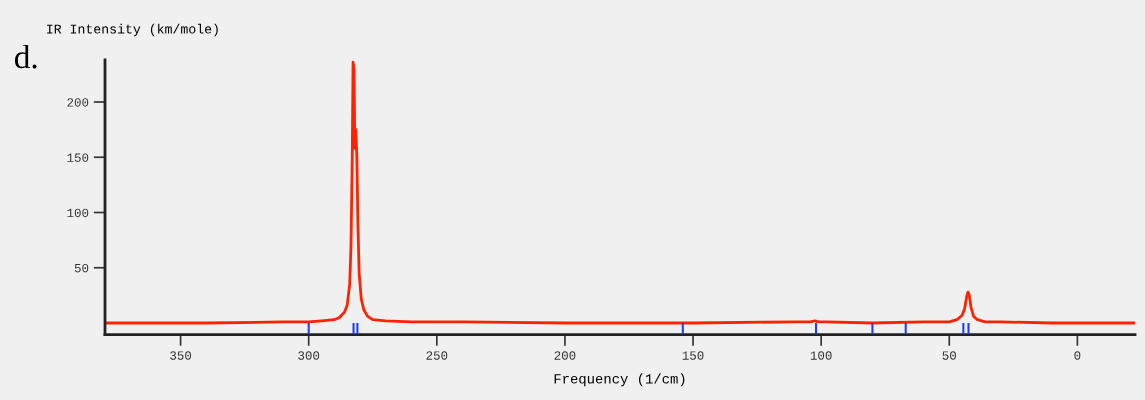 This screenshot has height=400, width=1145. What do you see at coordinates (25, 56) in the screenshot?
I see `text: d.` at bounding box center [25, 56].